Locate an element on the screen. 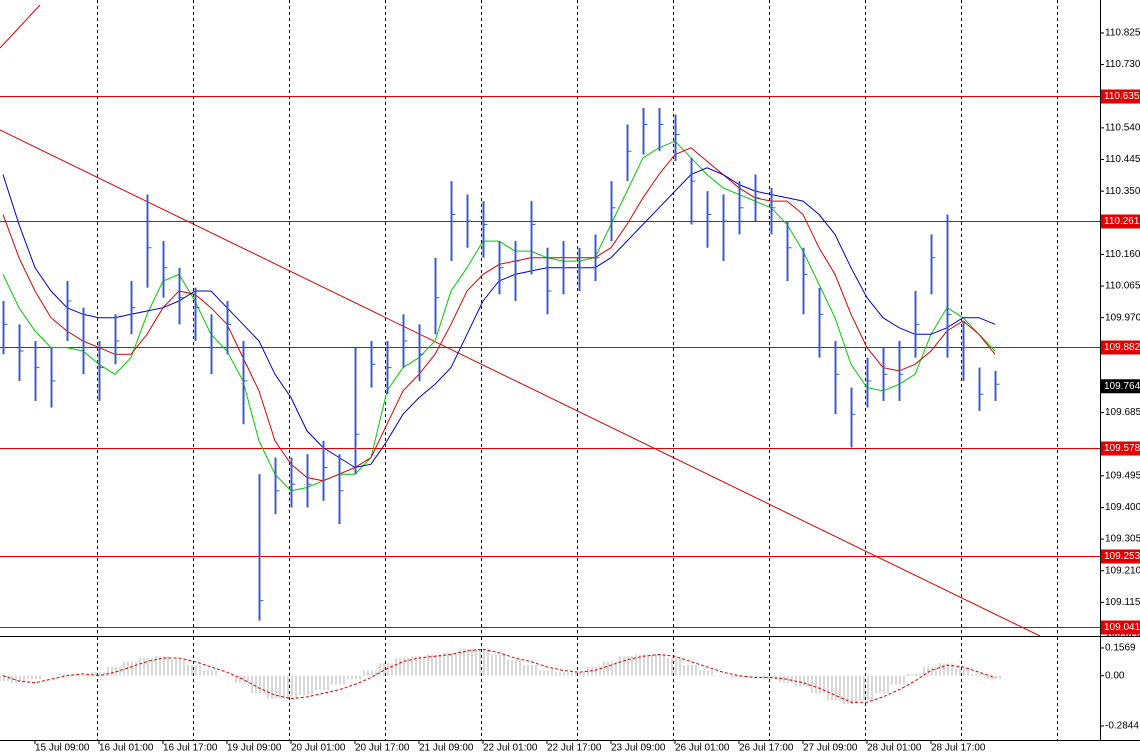 The height and width of the screenshot is (756, 1140). y-tick-label: 109.970 is located at coordinates (1122, 317).